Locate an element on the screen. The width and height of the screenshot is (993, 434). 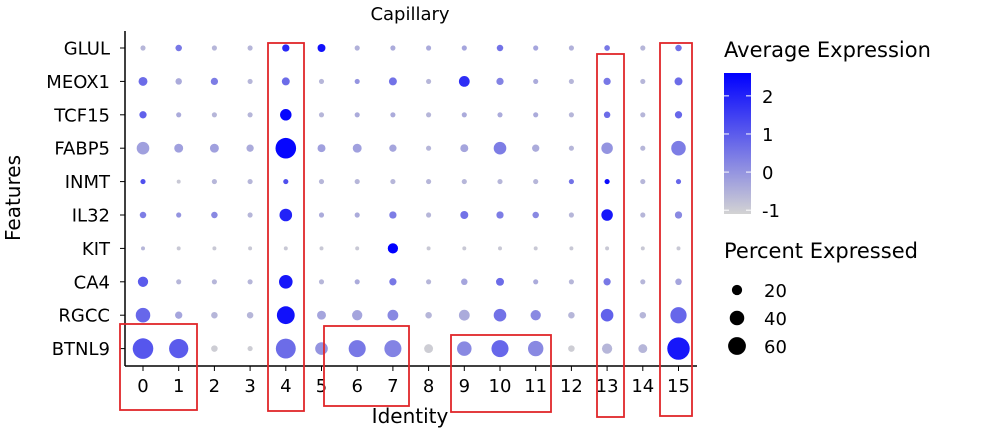
x-tick-label: 15 is located at coordinates (678, 386).